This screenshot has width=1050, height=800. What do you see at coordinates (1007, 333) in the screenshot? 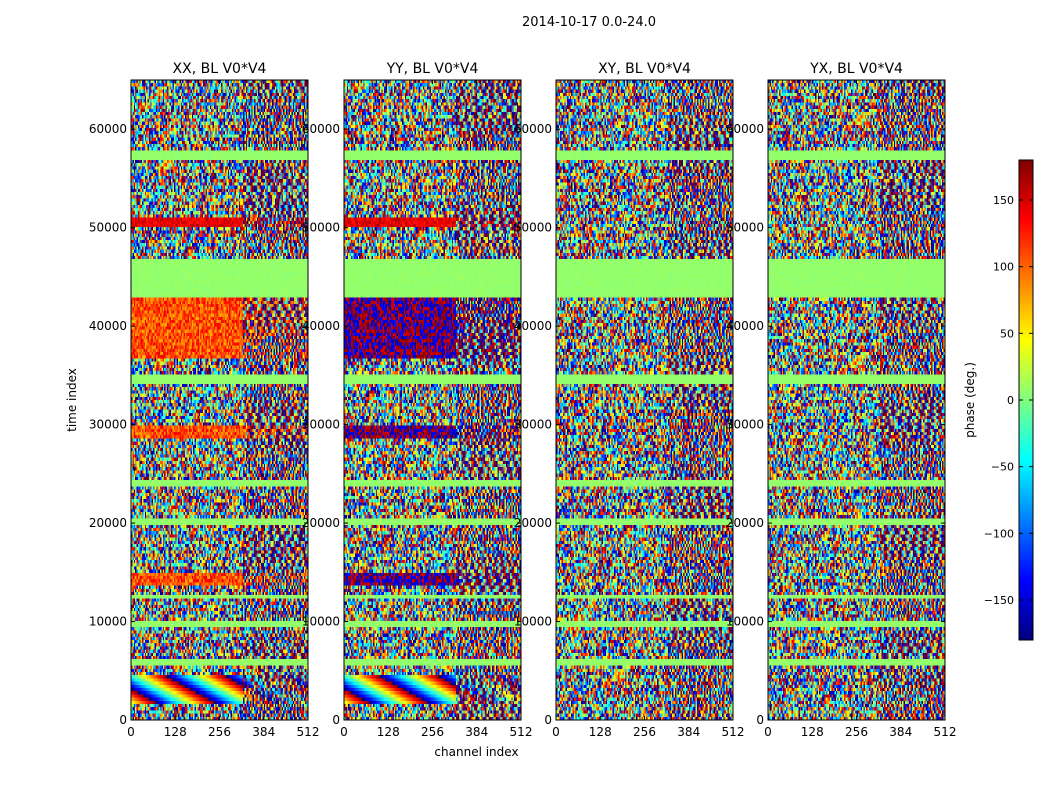
I see `colorbar-tick-label: 50` at bounding box center [1007, 333].